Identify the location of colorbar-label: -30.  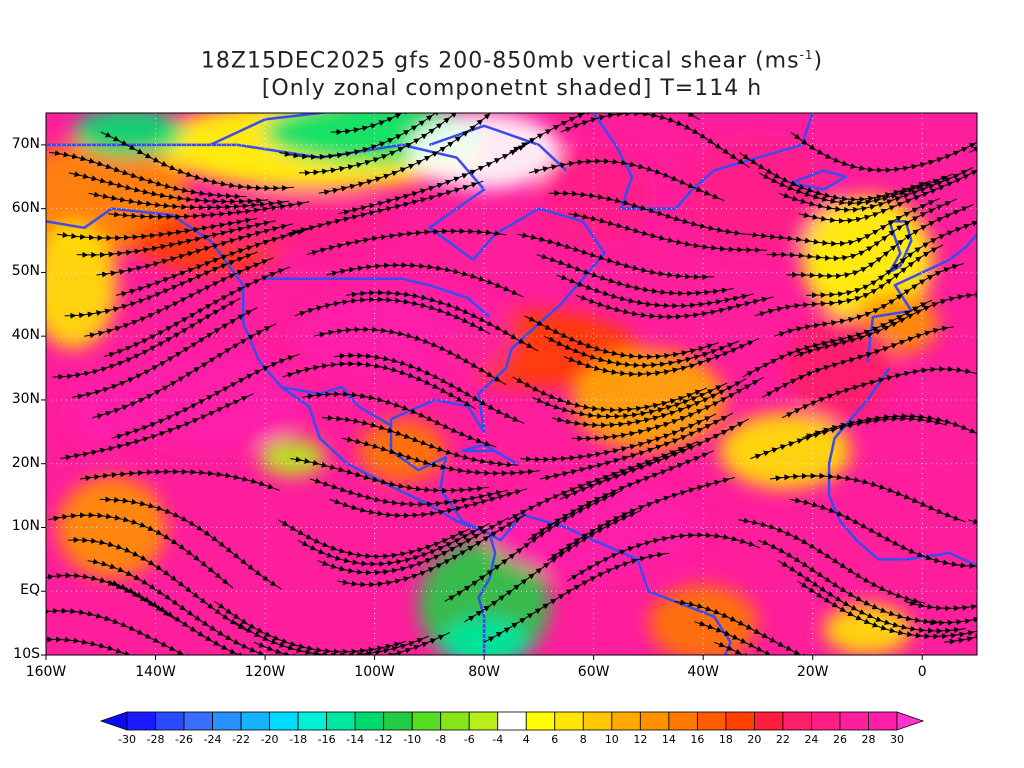
(127, 739).